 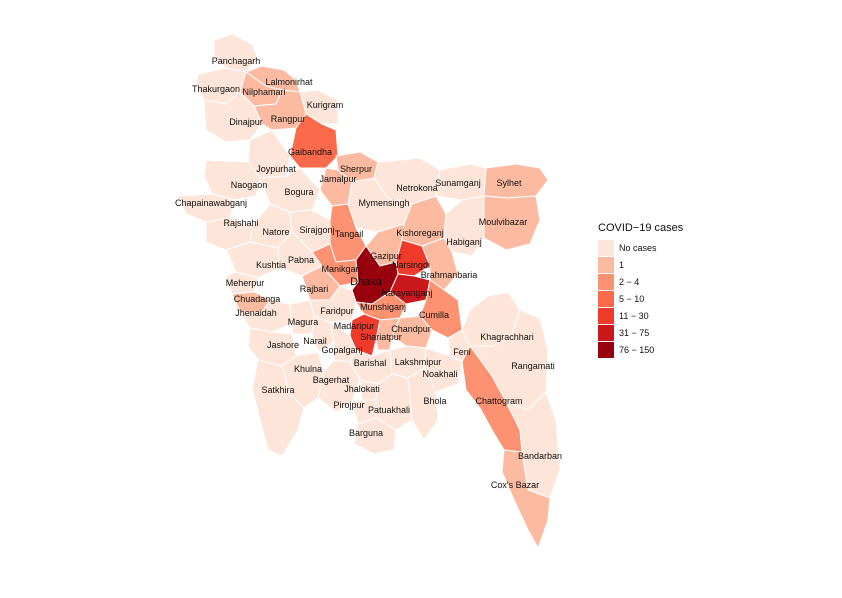 I want to click on district-label-patuakhali: Patuakhali, so click(x=389, y=410).